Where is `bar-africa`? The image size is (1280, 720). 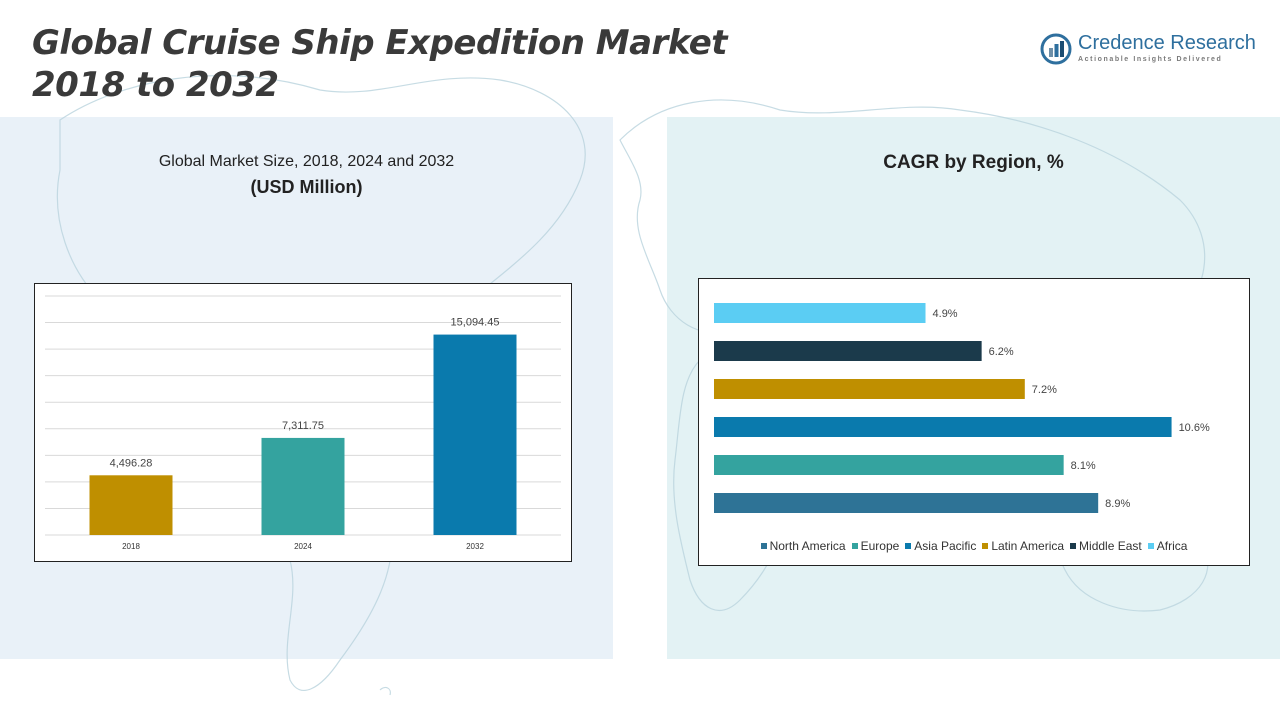 bar-africa is located at coordinates (820, 313).